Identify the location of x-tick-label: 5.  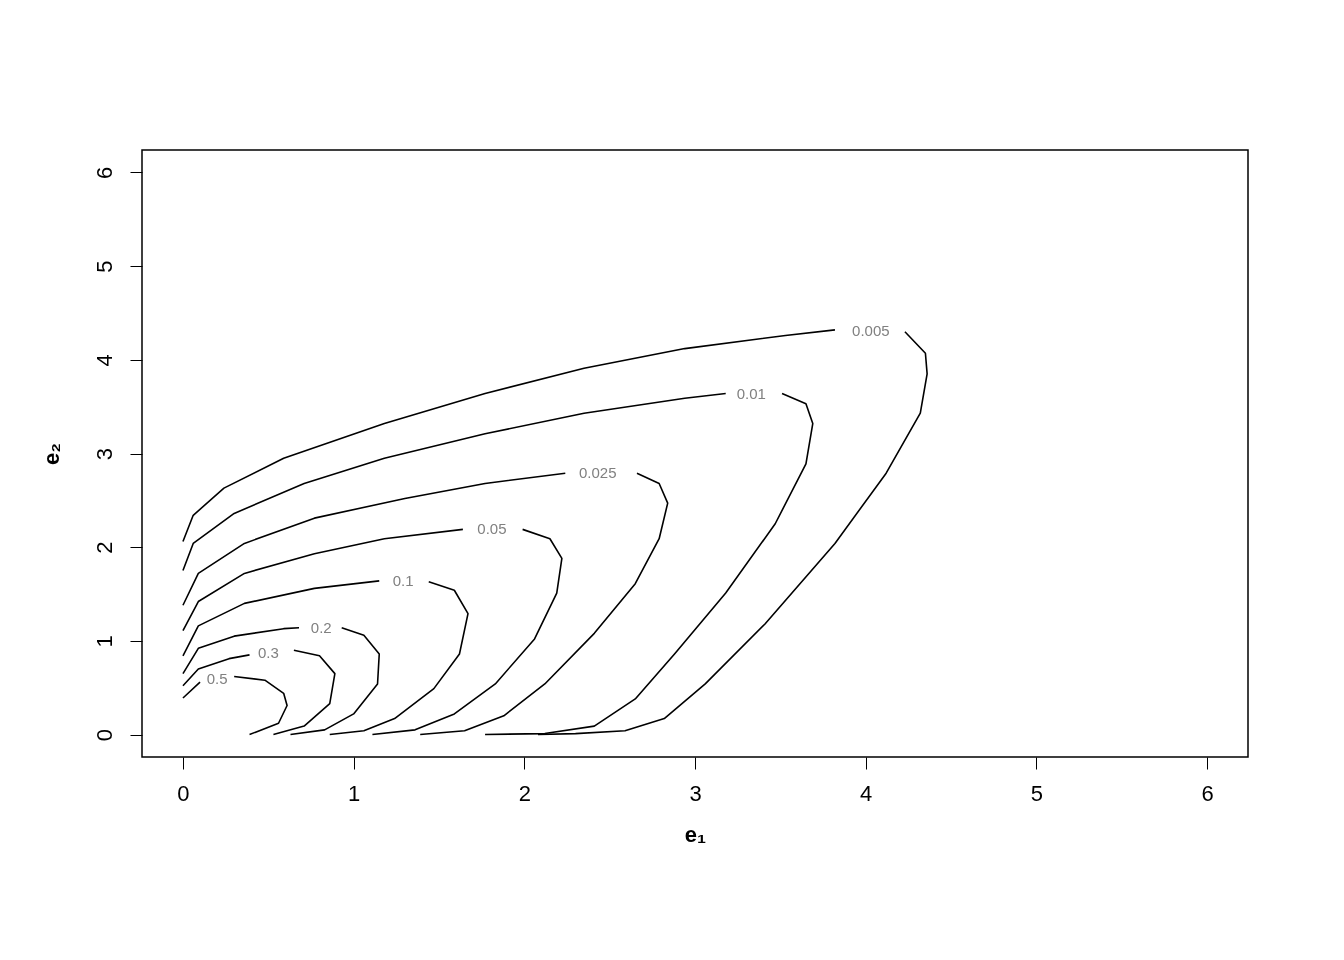
(1036, 793).